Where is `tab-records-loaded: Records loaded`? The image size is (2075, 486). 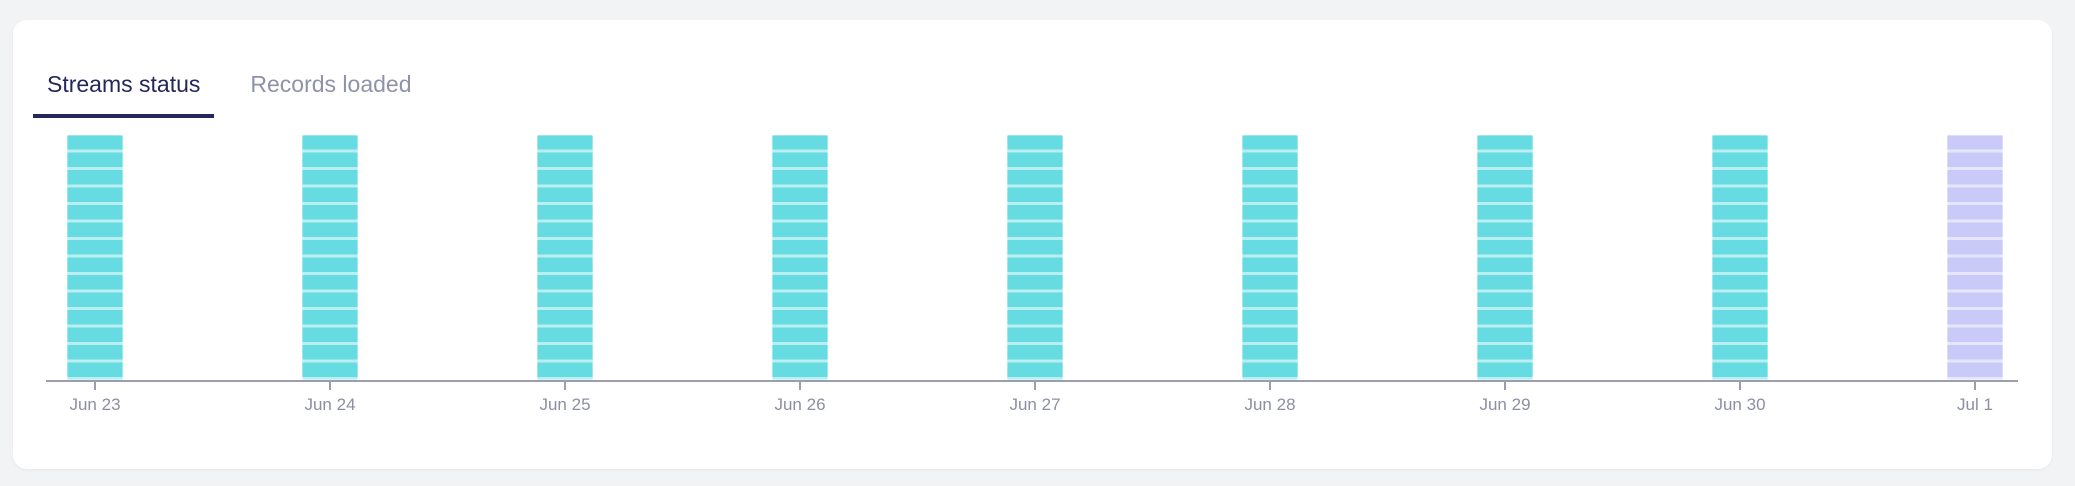 tab-records-loaded: Records loaded is located at coordinates (331, 84).